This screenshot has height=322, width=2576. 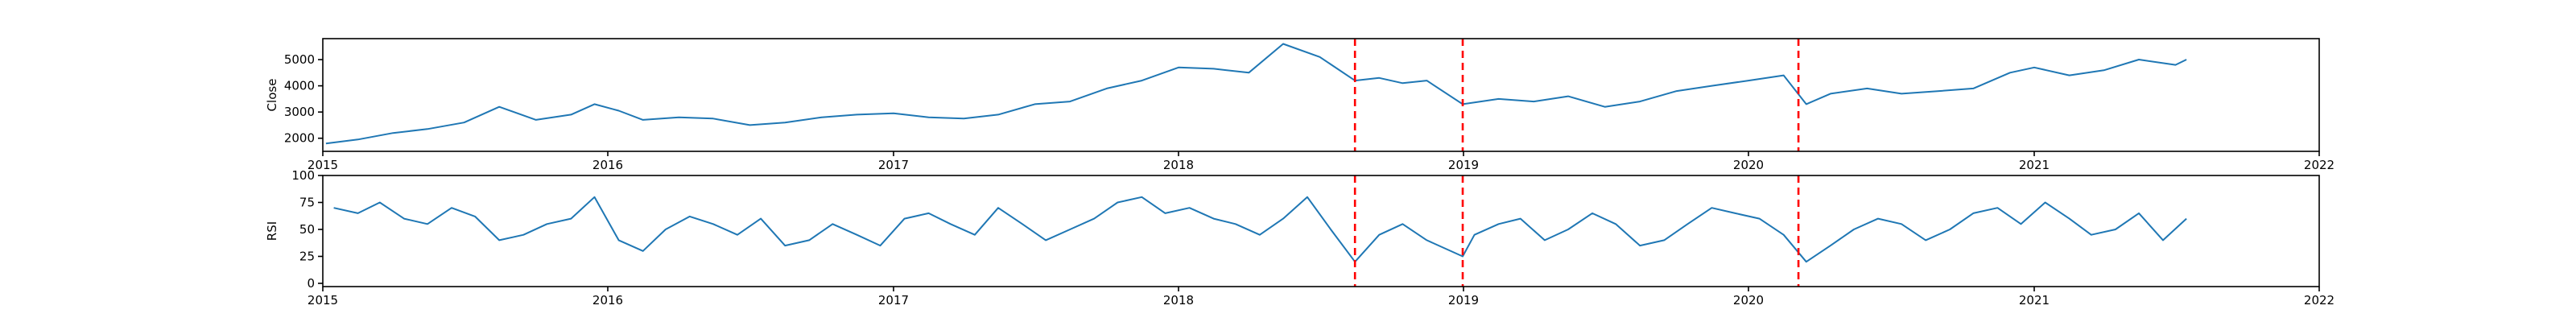 I want to click on rsi-x-tick-label: 2019, so click(x=1463, y=300).